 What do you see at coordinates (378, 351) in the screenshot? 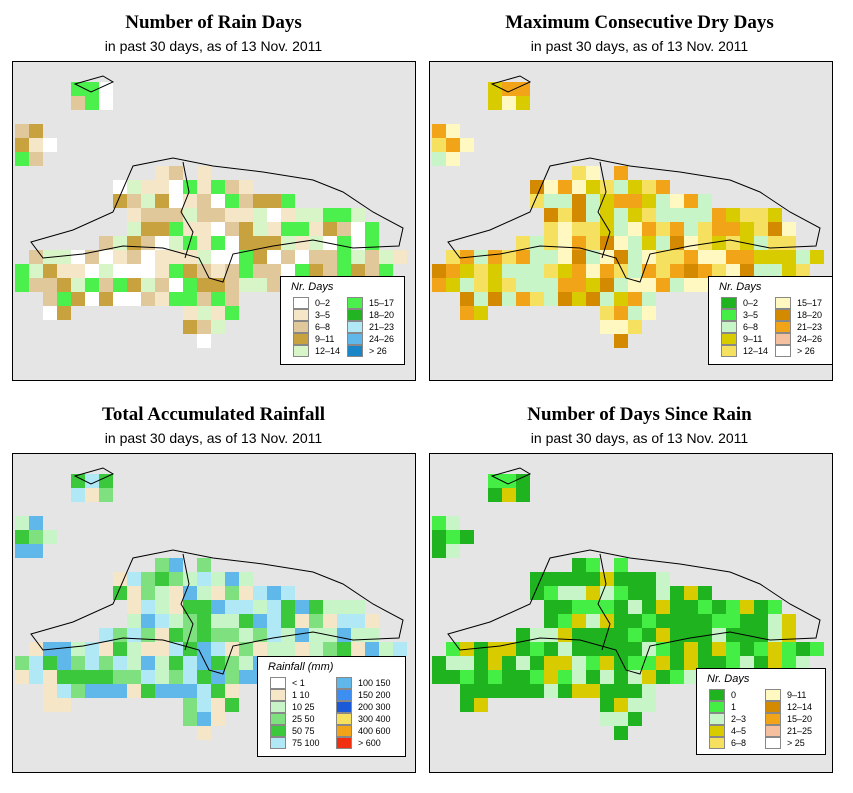
I see `legend-label: > 26` at bounding box center [378, 351].